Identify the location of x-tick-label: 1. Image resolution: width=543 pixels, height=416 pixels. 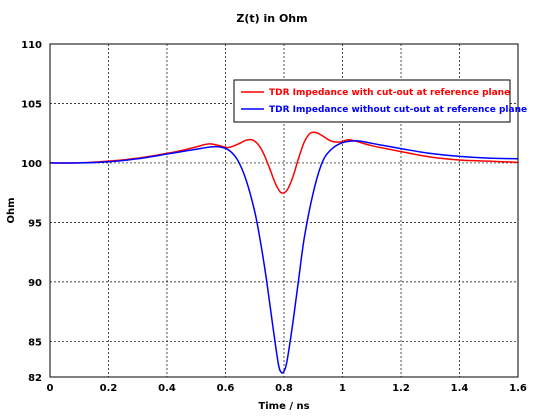
(342, 388).